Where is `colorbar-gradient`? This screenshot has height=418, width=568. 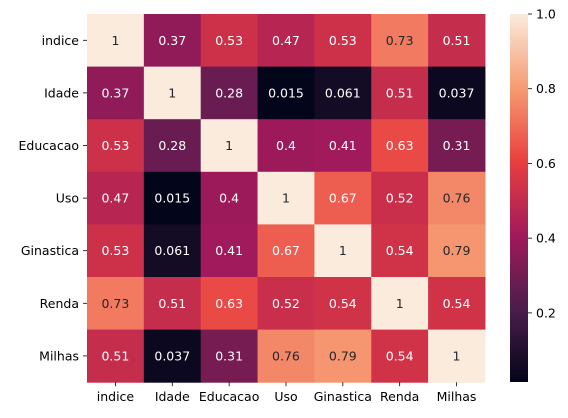 colorbar-gradient is located at coordinates (519, 198).